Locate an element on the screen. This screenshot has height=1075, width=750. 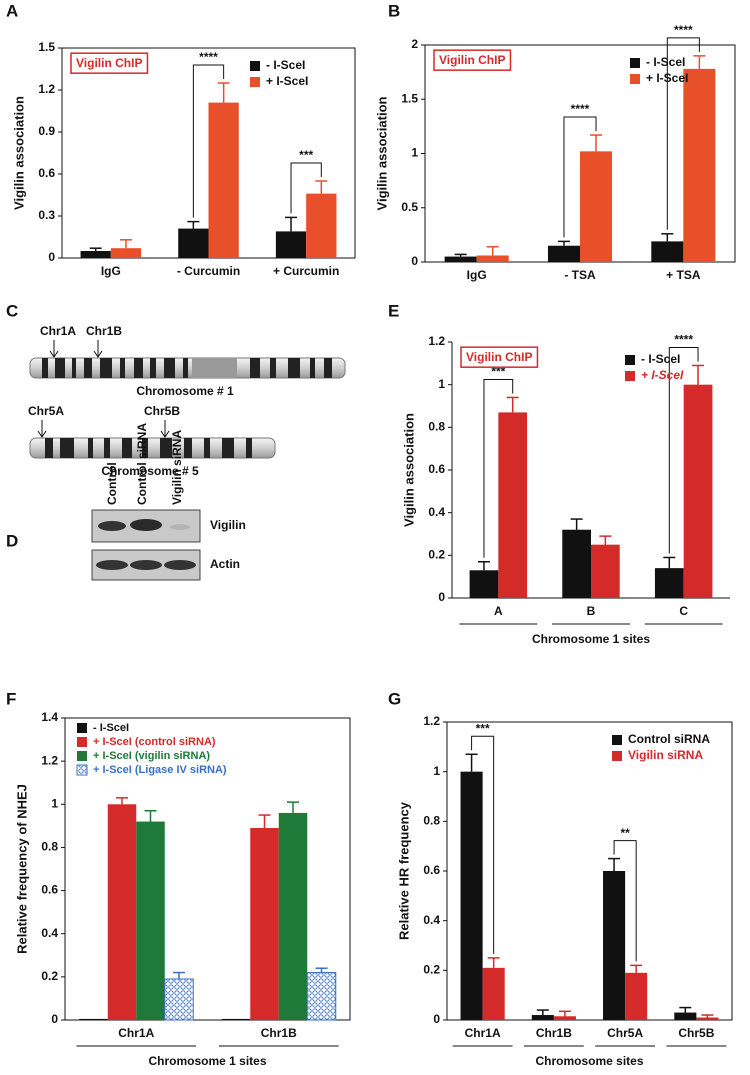
y-tick-label: 0.2 is located at coordinates (436, 555).